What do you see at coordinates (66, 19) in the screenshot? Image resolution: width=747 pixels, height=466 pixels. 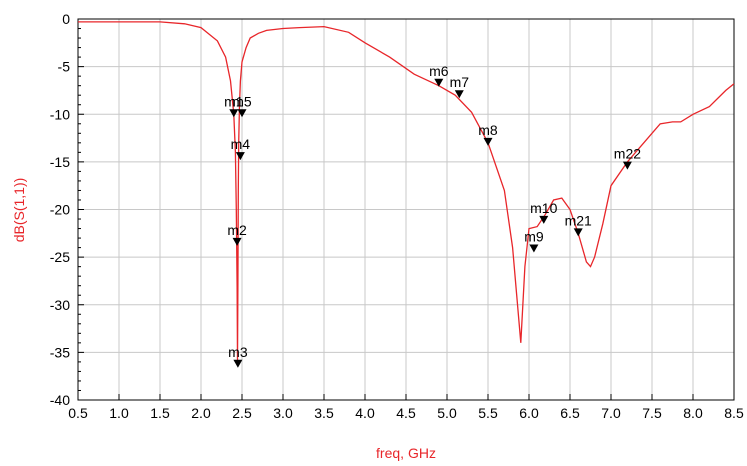 I see `y-tick-label: 0` at bounding box center [66, 19].